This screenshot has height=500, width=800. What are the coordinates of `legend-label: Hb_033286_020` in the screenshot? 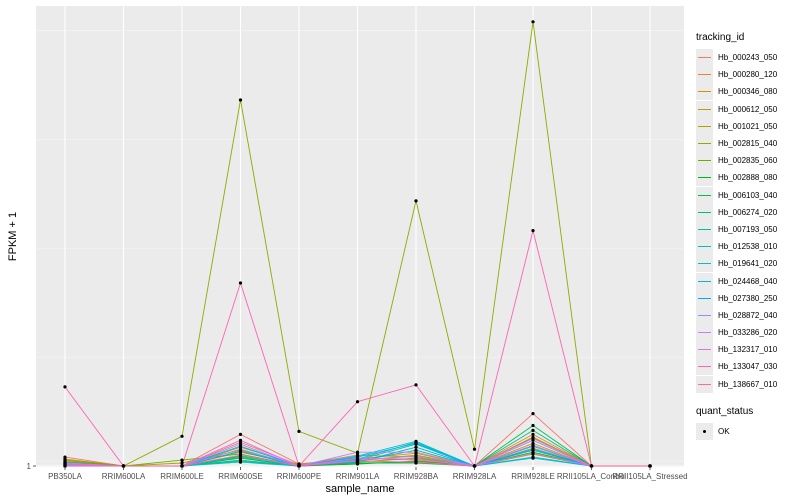 It's located at (748, 333).